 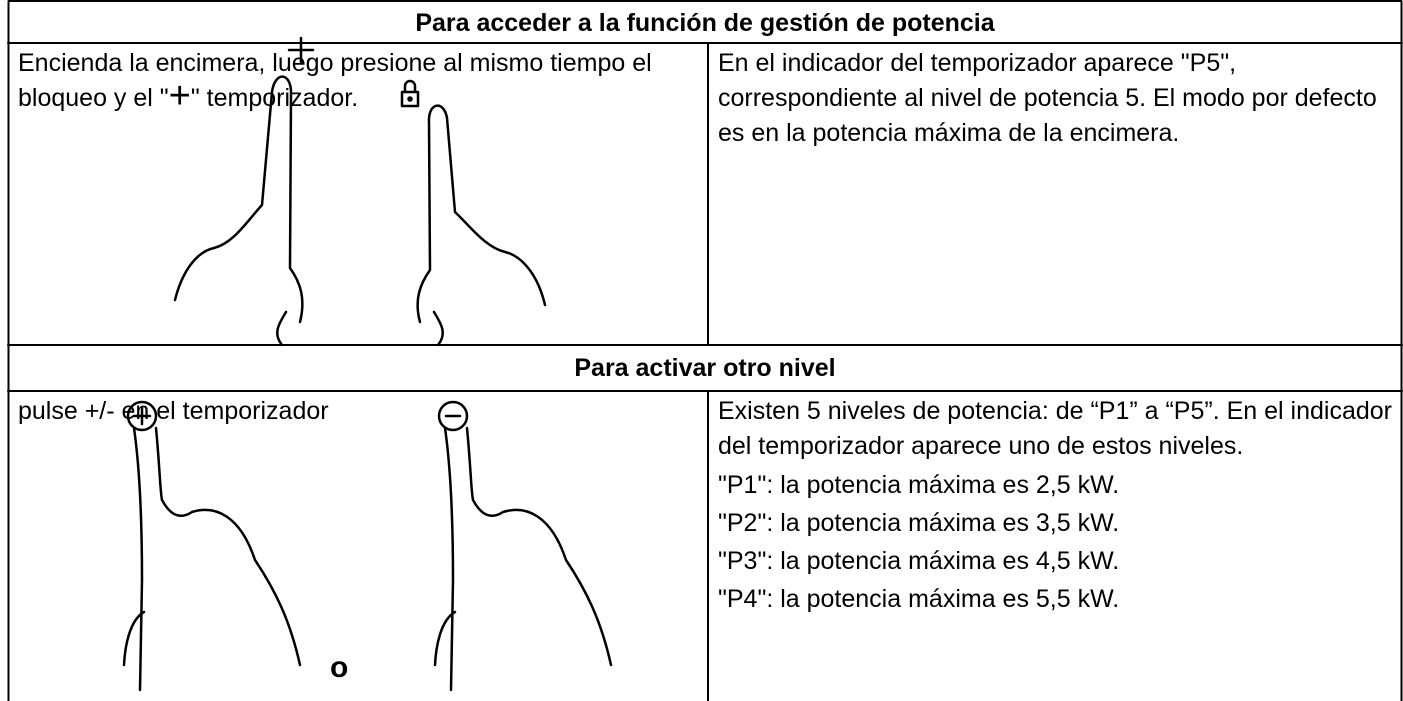 What do you see at coordinates (274, 98) in the screenshot?
I see `text: " temporizador.` at bounding box center [274, 98].